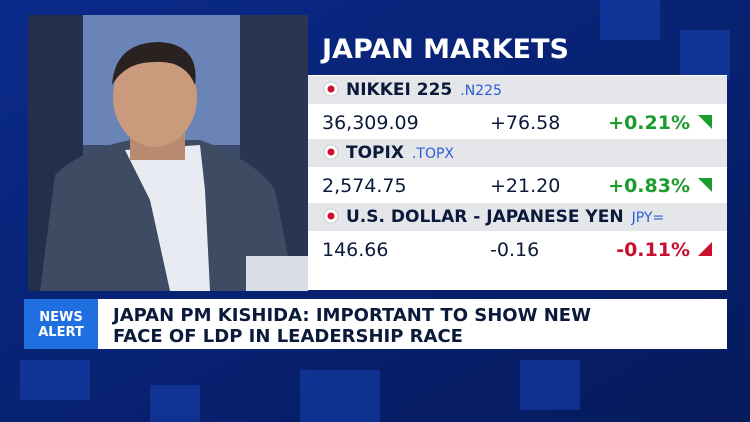 Image resolution: width=750 pixels, height=422 pixels. What do you see at coordinates (399, 90) in the screenshot?
I see `market-name: NIKKEI 225` at bounding box center [399, 90].